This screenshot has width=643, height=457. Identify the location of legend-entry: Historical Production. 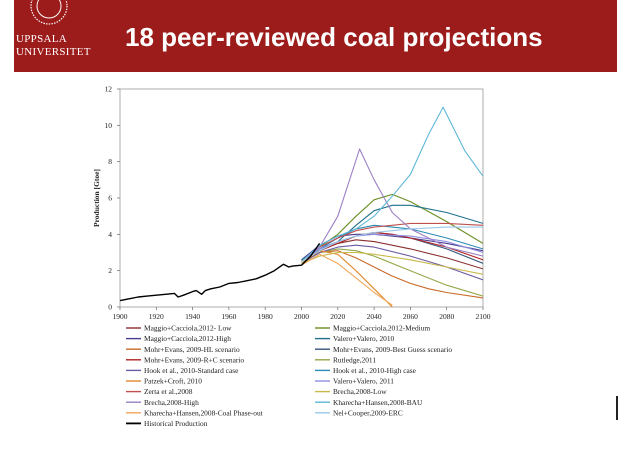
(176, 423).